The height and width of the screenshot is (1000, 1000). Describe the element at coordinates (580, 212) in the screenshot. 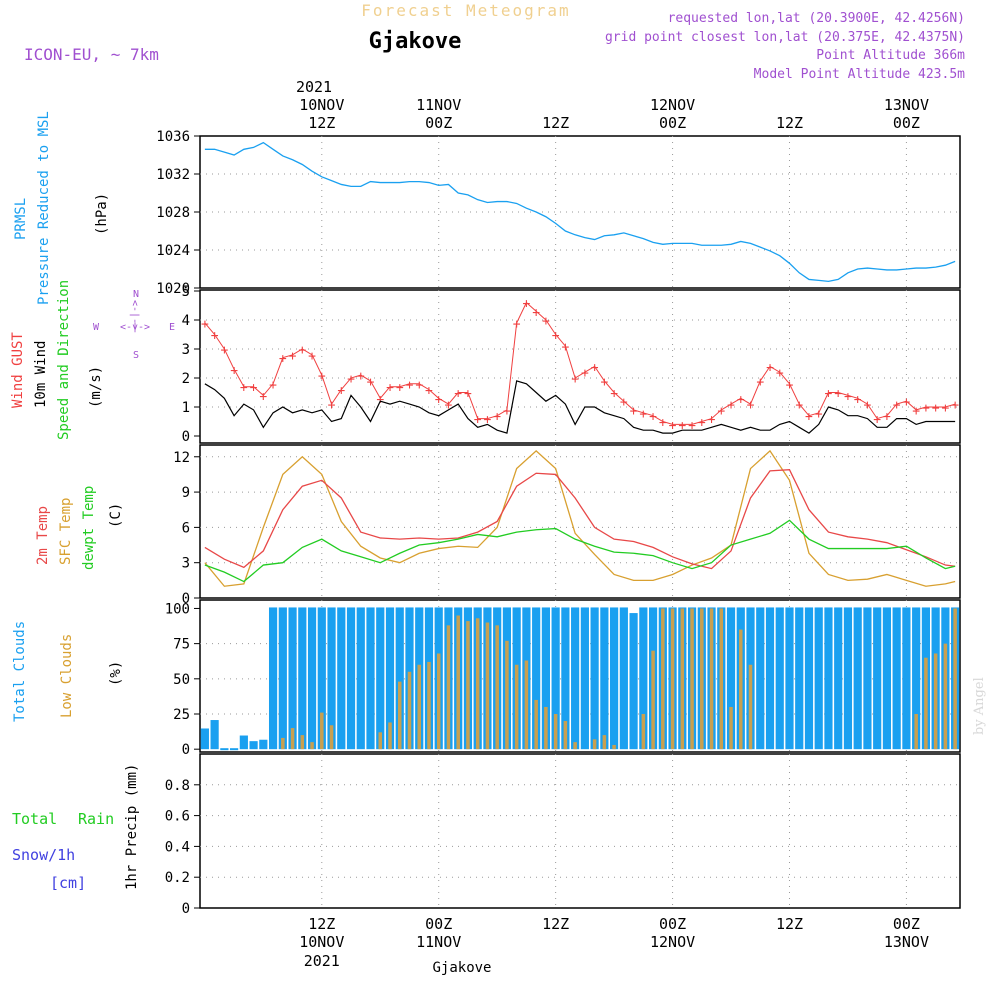

I see `pressure-line` at that location.